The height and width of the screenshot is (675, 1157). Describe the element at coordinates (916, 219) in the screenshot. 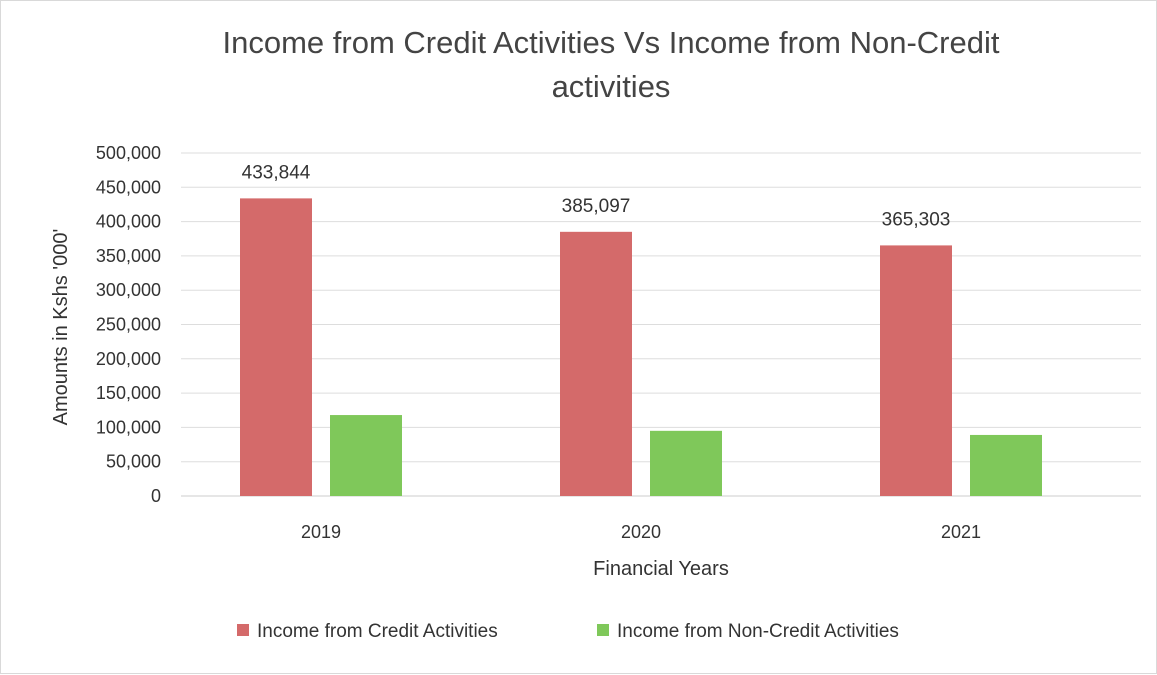

I see `data-label-2021: 365,303` at that location.